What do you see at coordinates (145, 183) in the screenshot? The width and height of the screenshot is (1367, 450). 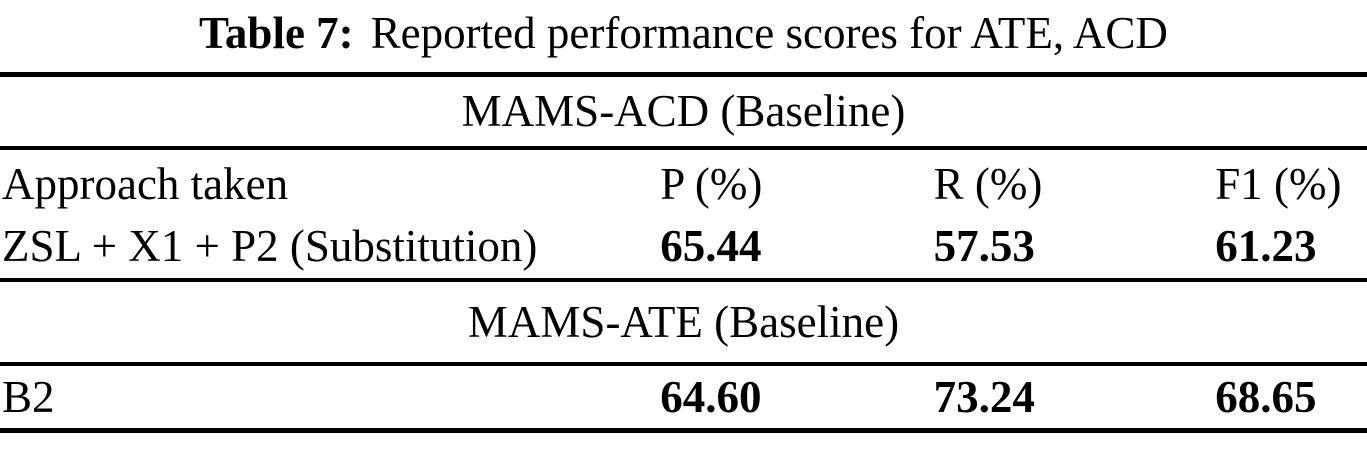 I see `column-header-approach: Approach taken` at bounding box center [145, 183].